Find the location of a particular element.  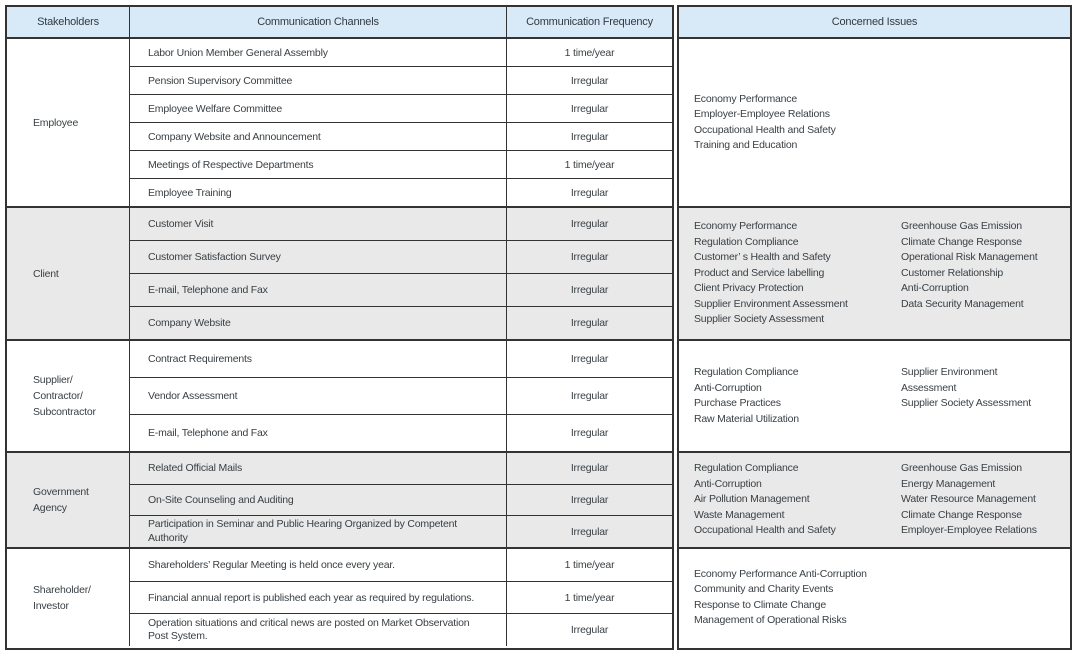

issue-item: Assessment is located at coordinates (929, 387).